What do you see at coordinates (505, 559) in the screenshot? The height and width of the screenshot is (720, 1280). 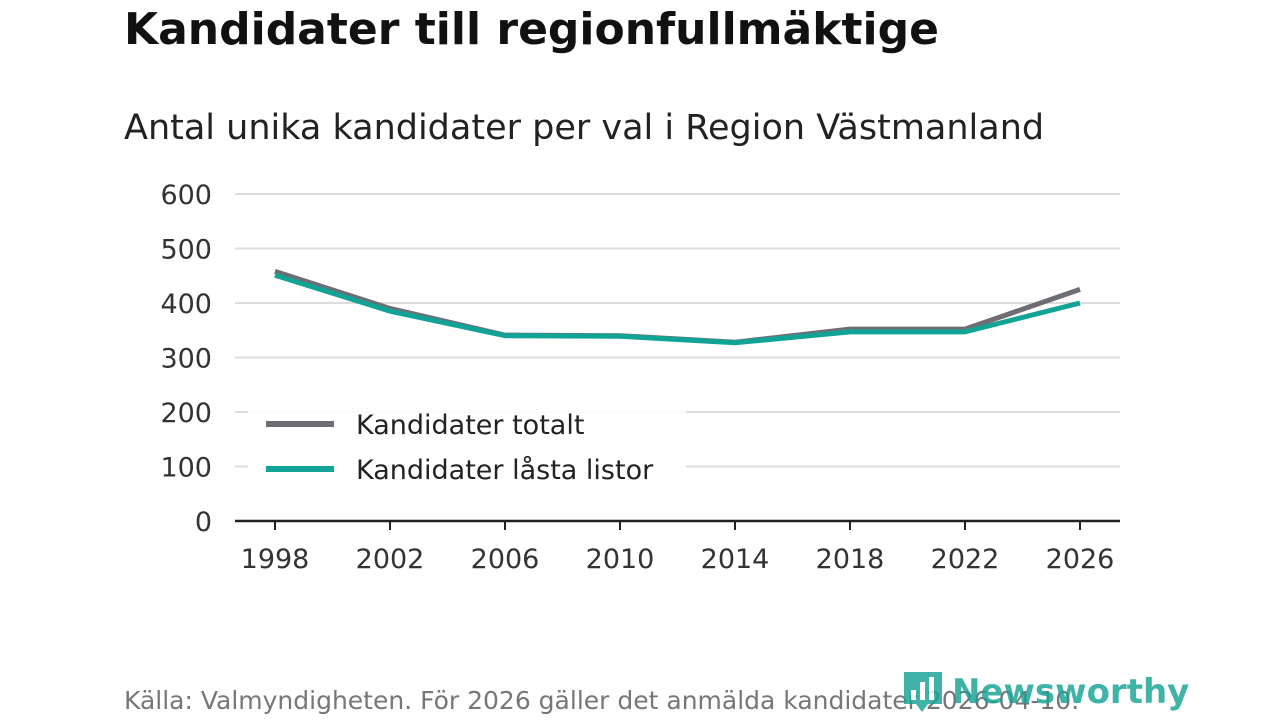 I see `x-tick-label: 2006` at bounding box center [505, 559].